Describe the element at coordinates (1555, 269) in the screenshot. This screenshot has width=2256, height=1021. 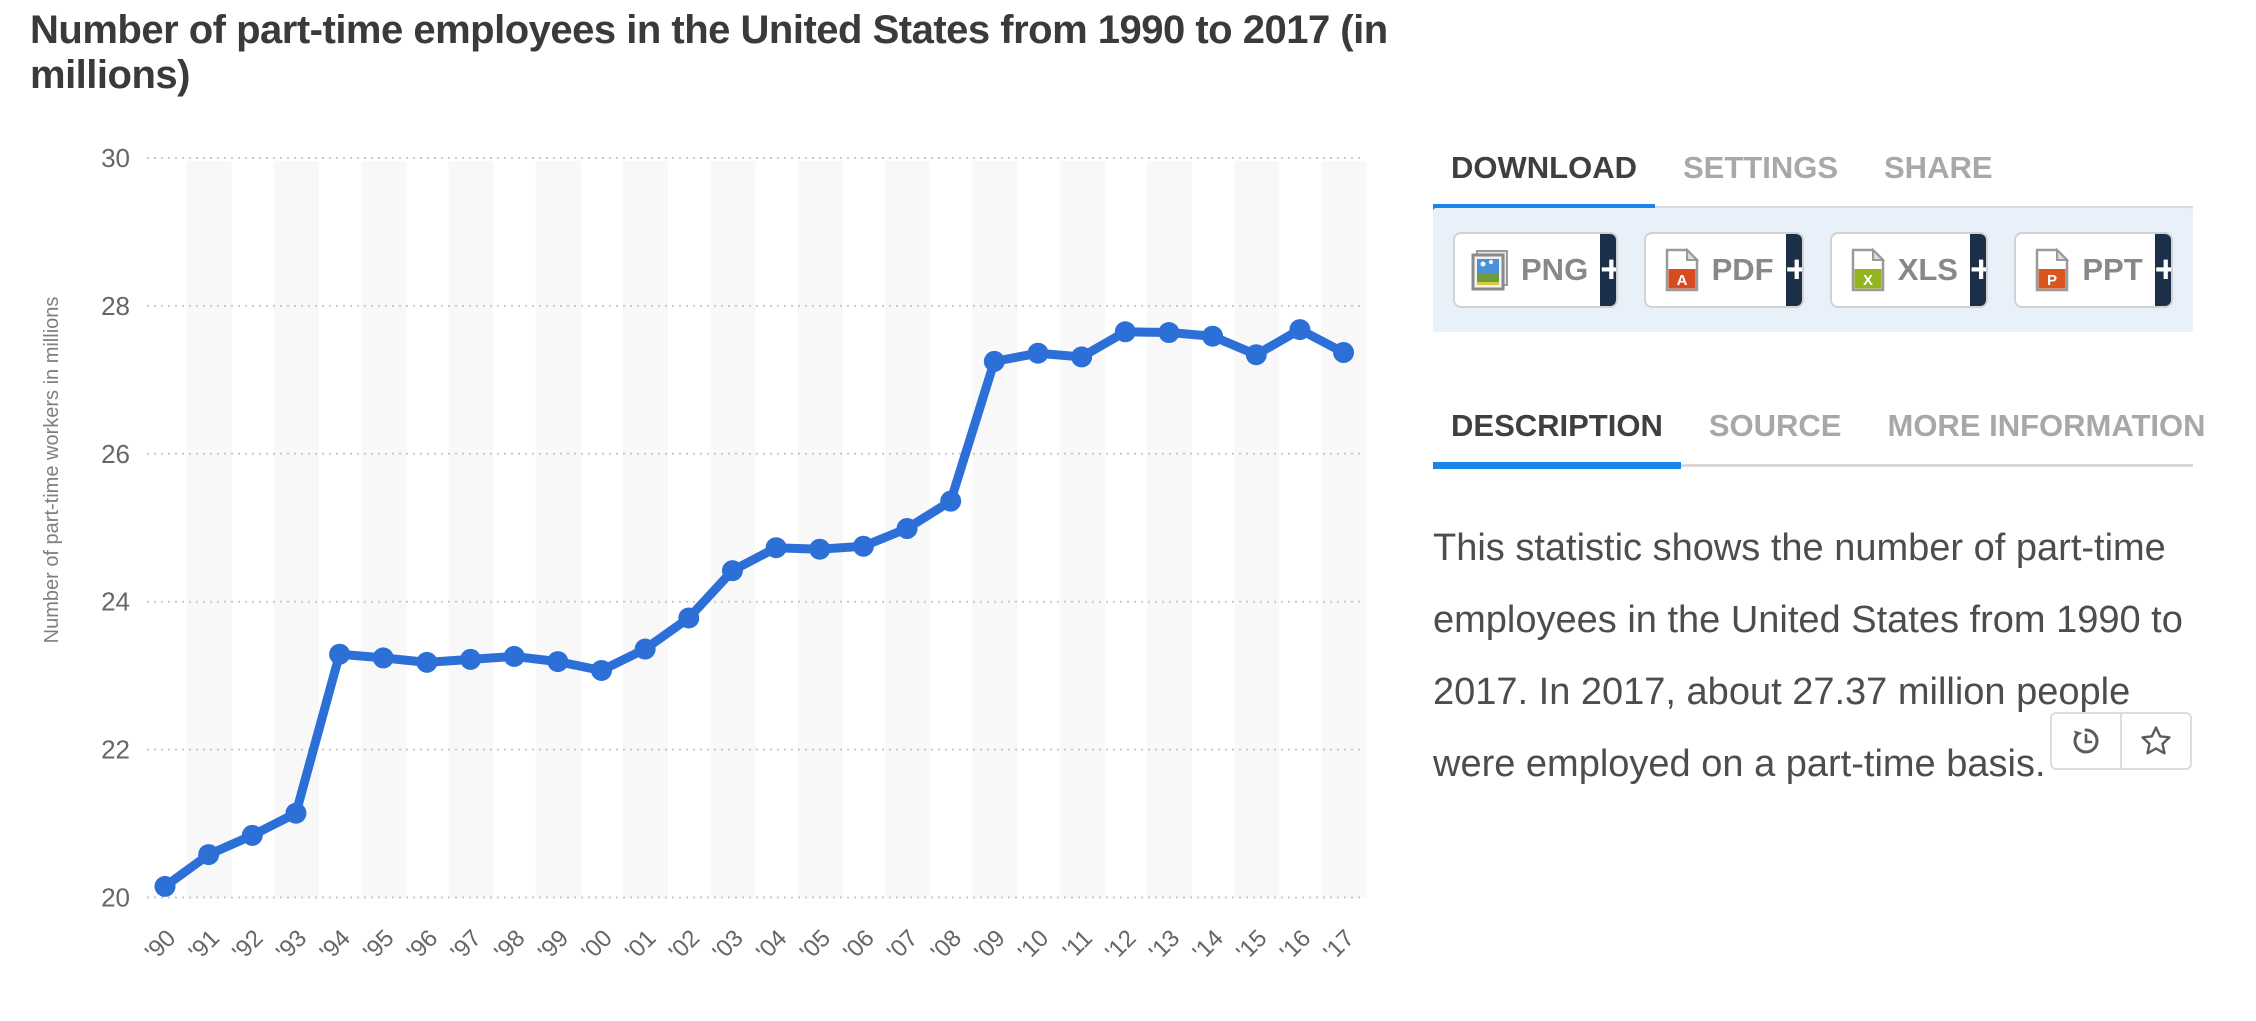
I see `download-png-label: PNG` at that location.